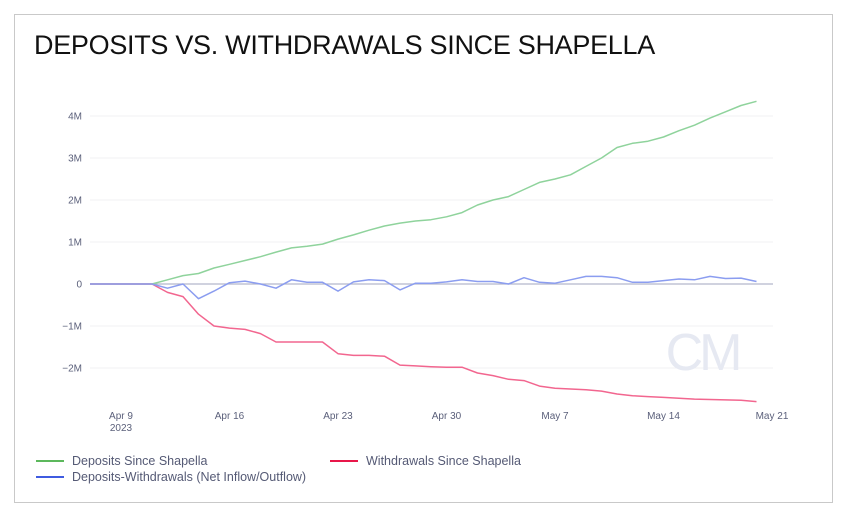 The width and height of the screenshot is (850, 519). Describe the element at coordinates (555, 416) in the screenshot. I see `x-tick-label: May 7` at that location.